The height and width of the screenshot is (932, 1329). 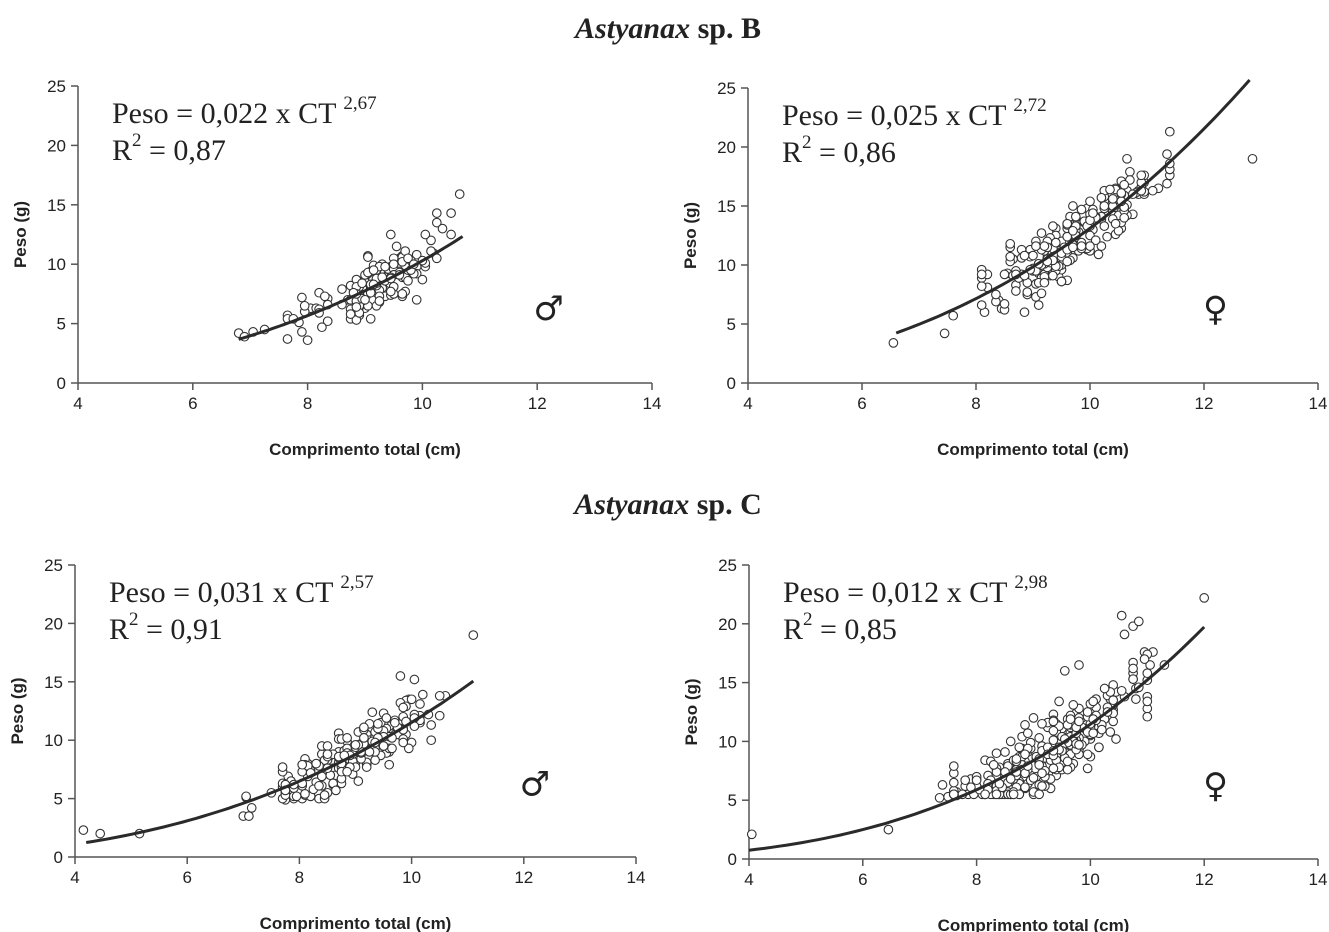 What do you see at coordinates (244, 111) in the screenshot?
I see `equation-text: Peso = 0,022 x CT 2,67` at bounding box center [244, 111].